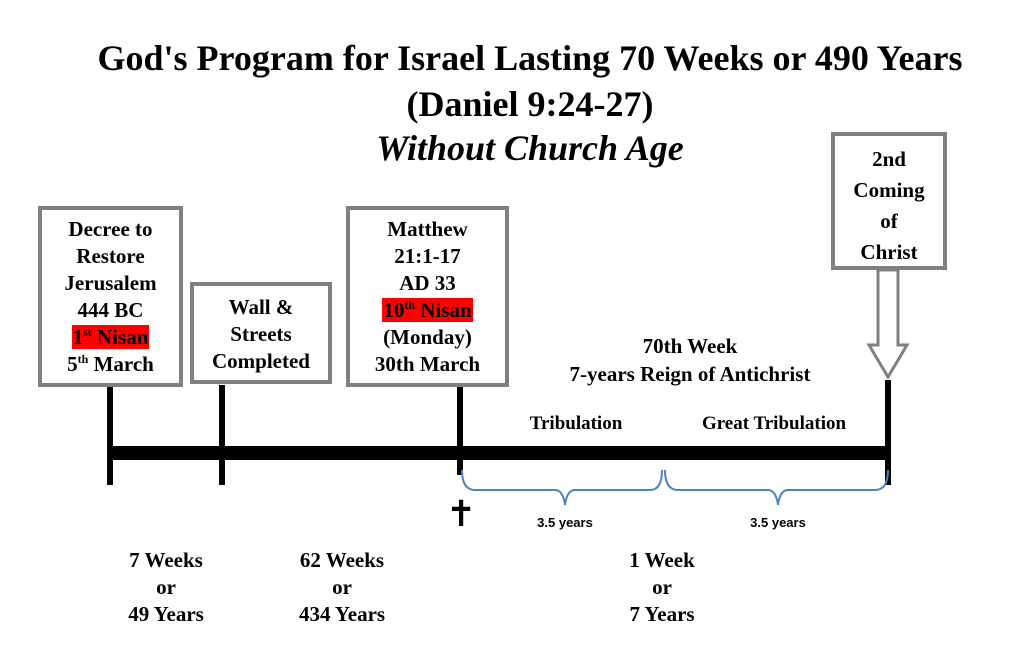 Image resolution: width=1021 pixels, height=655 pixels. What do you see at coordinates (690, 346) in the screenshot?
I see `week70-line-1: 70th Week` at bounding box center [690, 346].